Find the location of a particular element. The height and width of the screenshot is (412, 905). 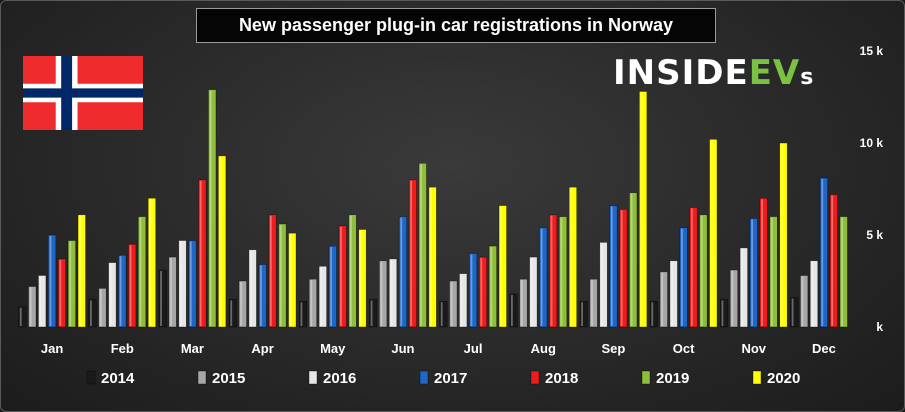

y-tick-label: k is located at coordinates (879, 327).